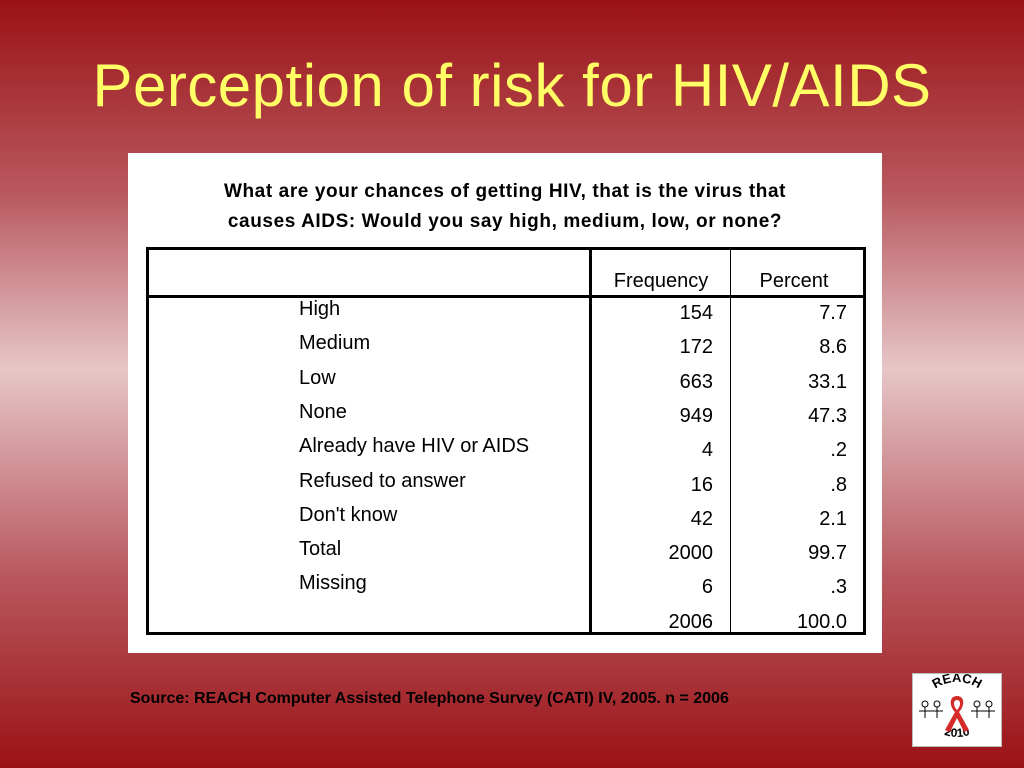 The height and width of the screenshot is (768, 1024). What do you see at coordinates (827, 553) in the screenshot?
I see `cell-percent: 99.7` at bounding box center [827, 553].